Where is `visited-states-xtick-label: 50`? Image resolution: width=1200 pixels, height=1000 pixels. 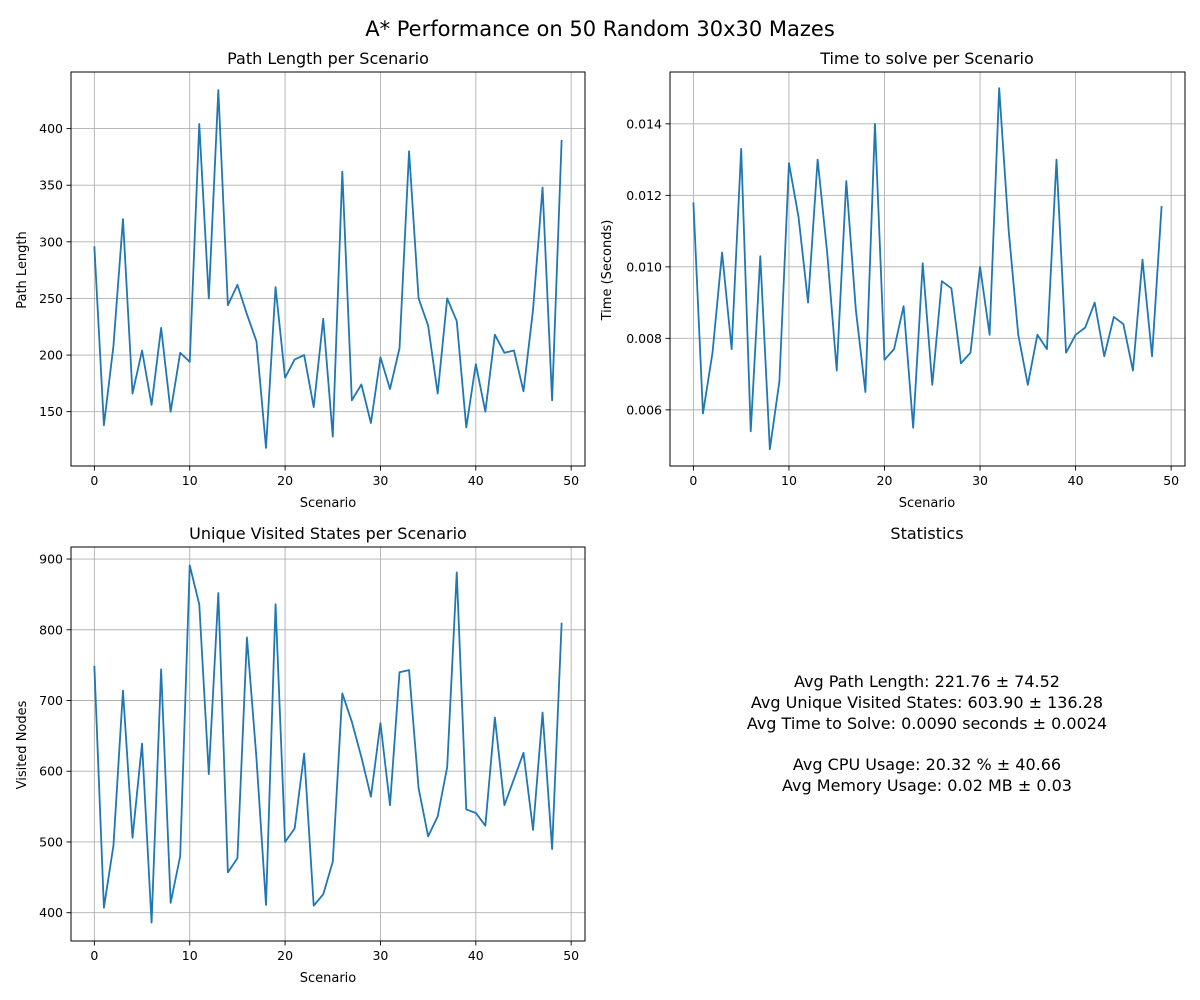
visited-states-xtick-label: 50 is located at coordinates (571, 955).